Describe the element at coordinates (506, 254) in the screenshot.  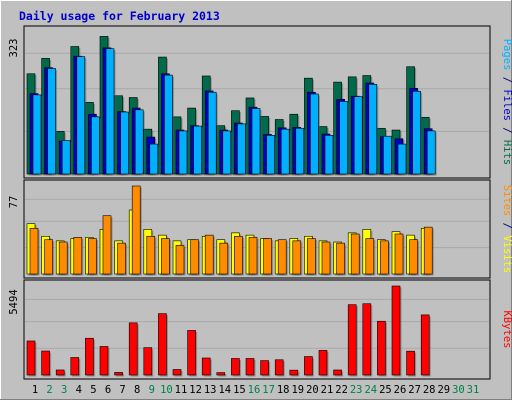
I see `legend-entry: Visits` at that location.